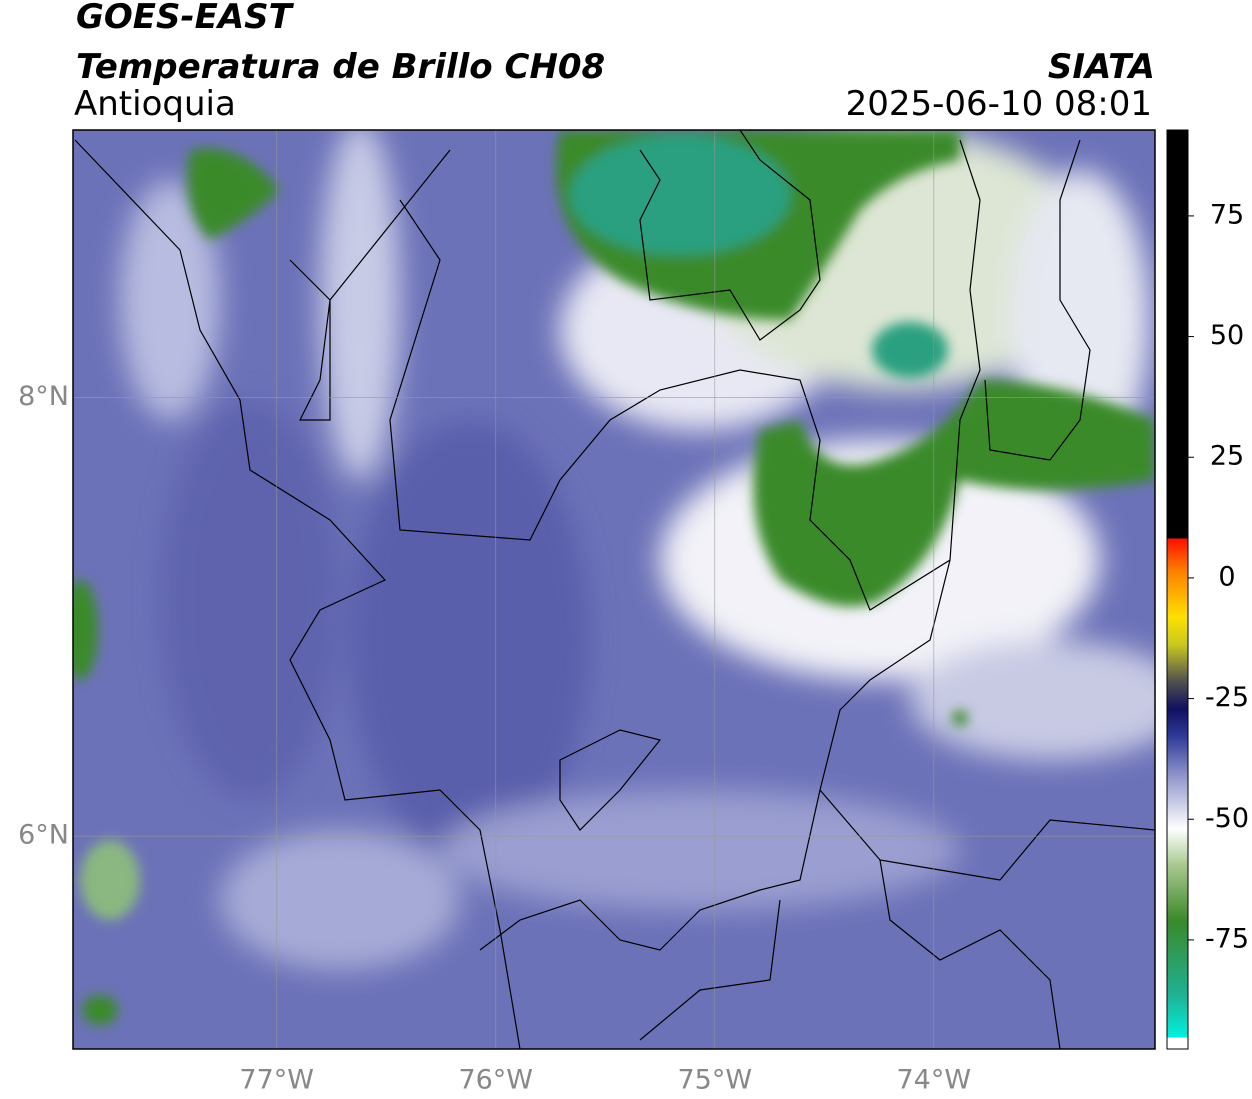 This screenshot has height=1099, width=1252. What do you see at coordinates (43, 396) in the screenshot?
I see `lat-tick-label: 8°N` at bounding box center [43, 396].